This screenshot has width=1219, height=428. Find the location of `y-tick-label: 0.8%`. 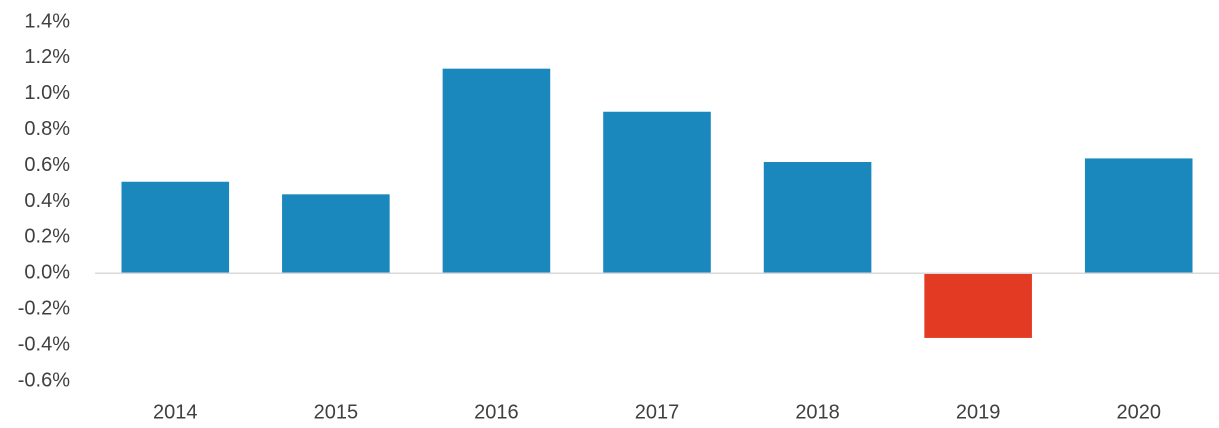

y-tick-label: 0.8% is located at coordinates (47, 129).